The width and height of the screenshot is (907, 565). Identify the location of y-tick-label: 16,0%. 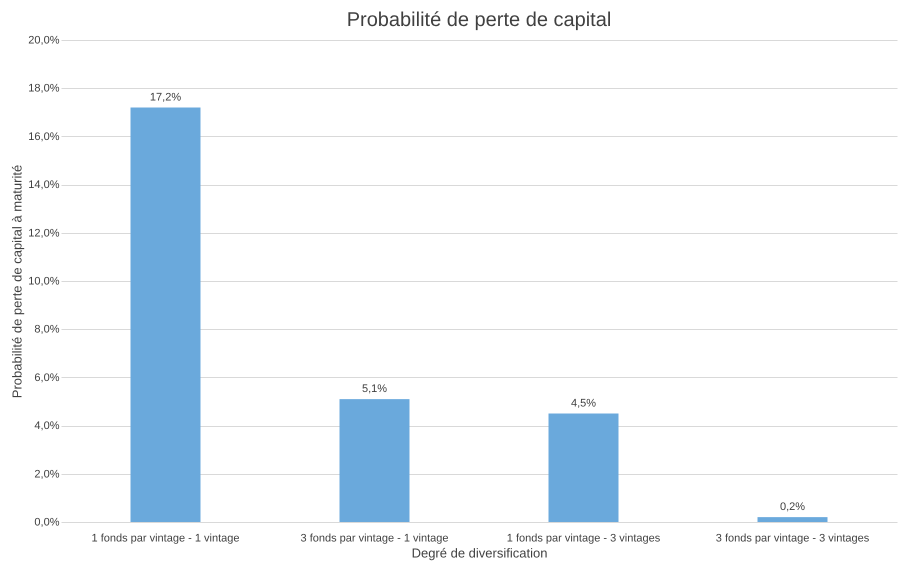
(44, 136).